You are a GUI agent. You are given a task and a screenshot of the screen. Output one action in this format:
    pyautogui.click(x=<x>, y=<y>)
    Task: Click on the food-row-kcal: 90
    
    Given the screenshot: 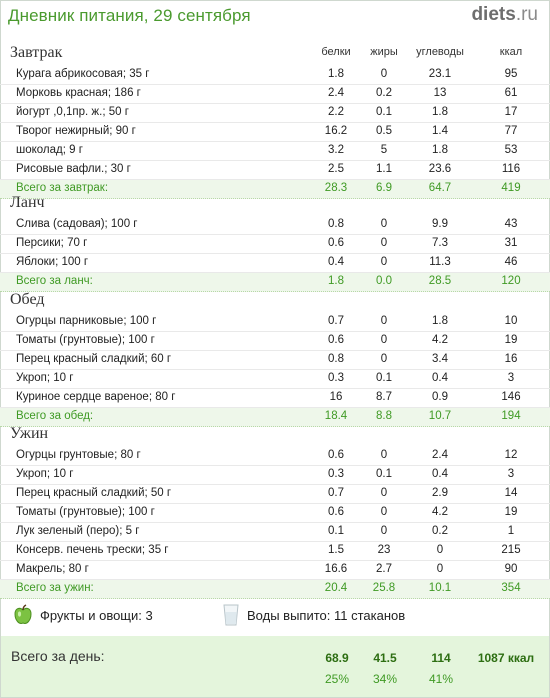 What is the action you would take?
    pyautogui.click(x=511, y=569)
    